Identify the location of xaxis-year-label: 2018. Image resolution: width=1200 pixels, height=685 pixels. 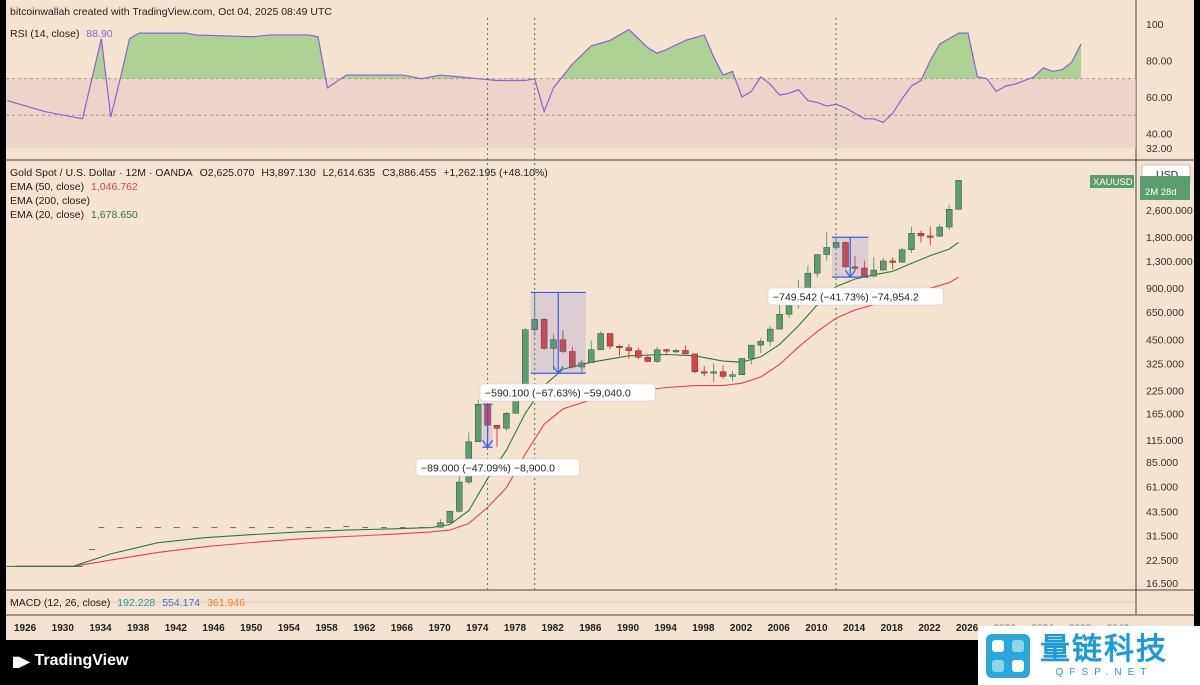
(892, 628).